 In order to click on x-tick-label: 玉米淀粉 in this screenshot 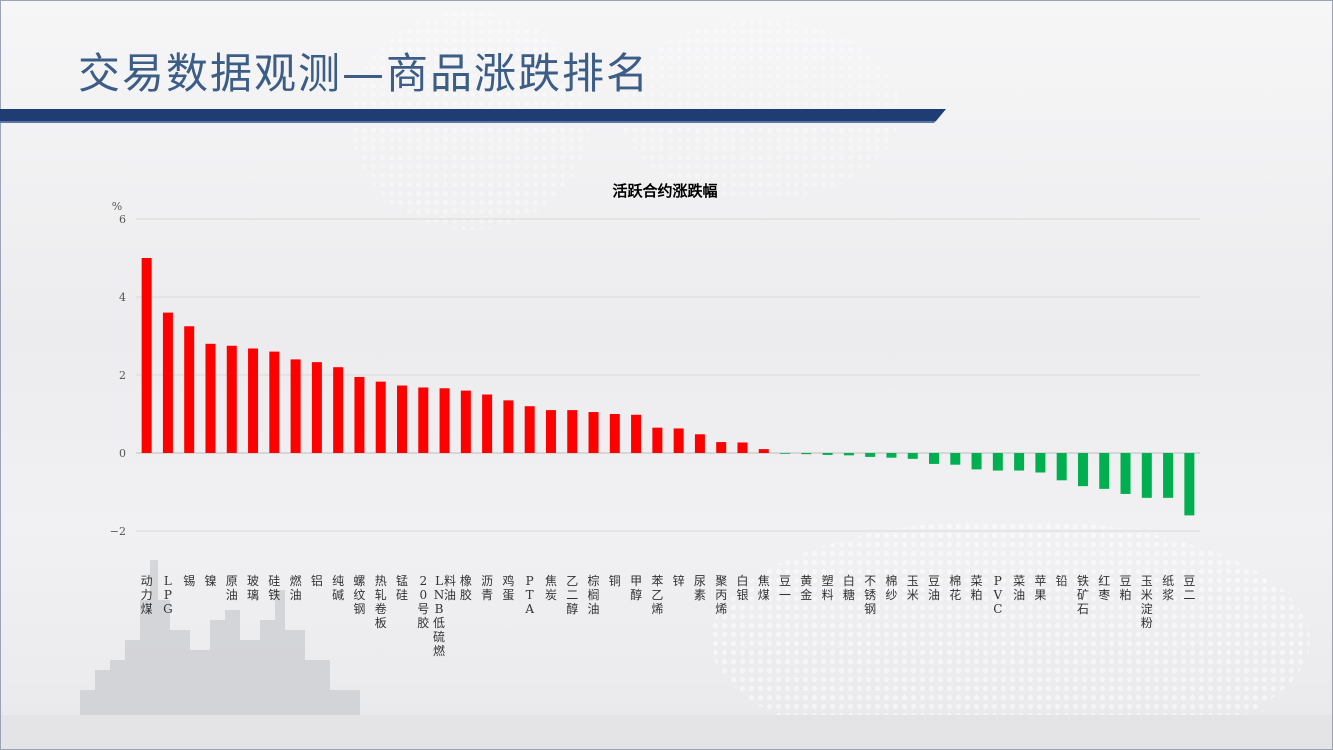, I will do `click(1147, 602)`.